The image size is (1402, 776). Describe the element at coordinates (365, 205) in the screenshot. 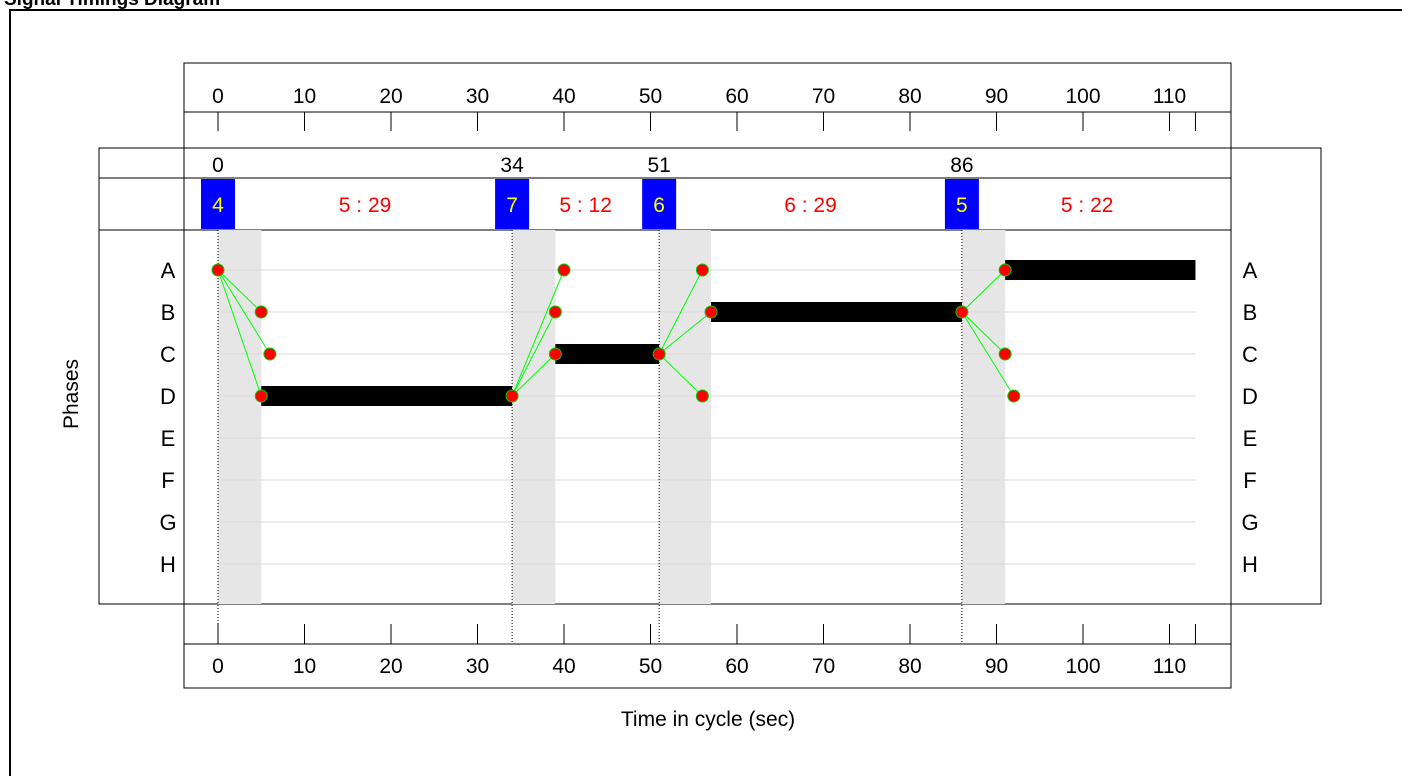

I see `stage-duration-label: 5 : 29` at that location.